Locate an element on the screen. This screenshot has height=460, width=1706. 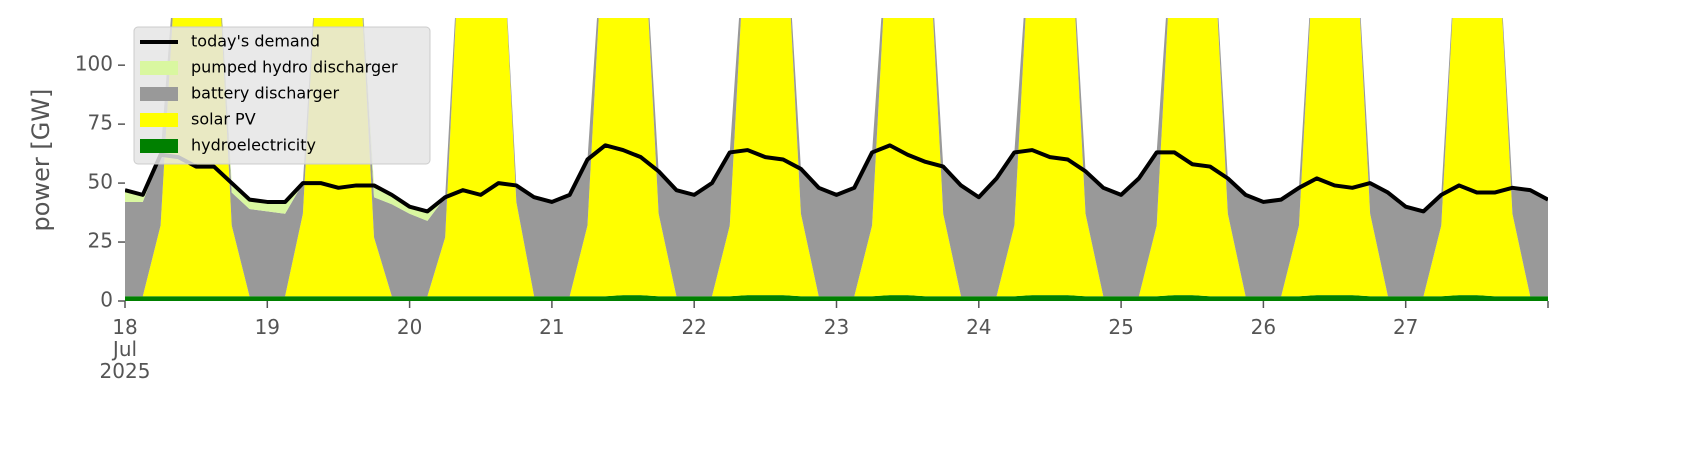
x-tick-label: 20 is located at coordinates (409, 327).